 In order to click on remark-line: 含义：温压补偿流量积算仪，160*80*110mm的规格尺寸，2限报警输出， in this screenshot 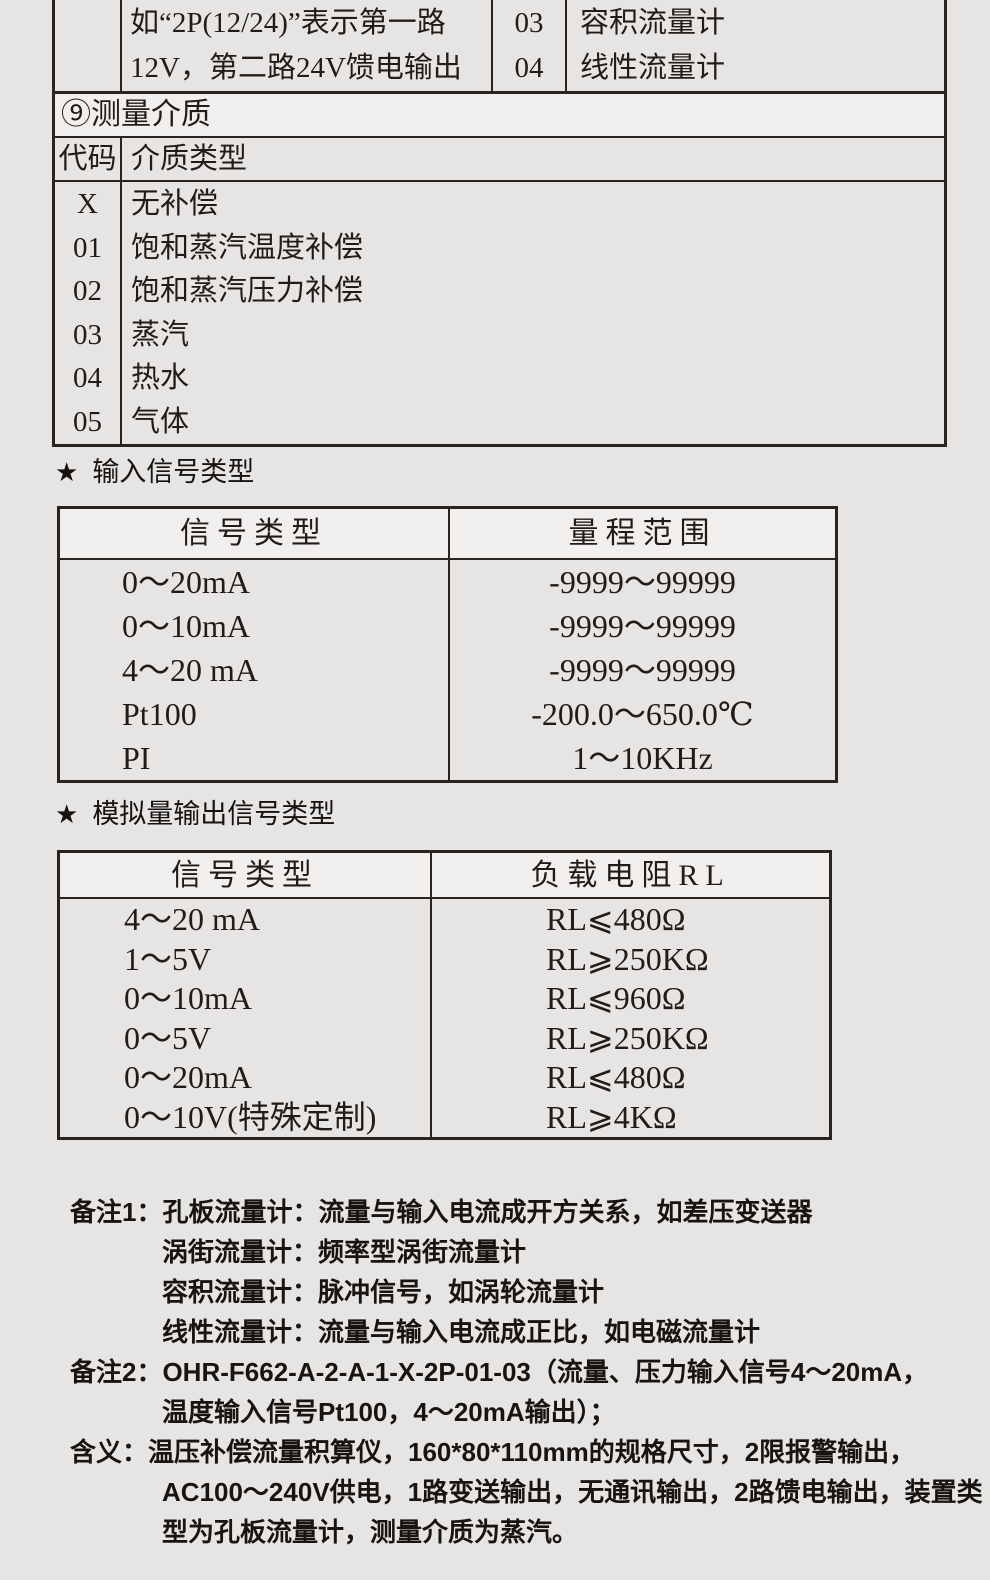, I will do `click(493, 1452)`.